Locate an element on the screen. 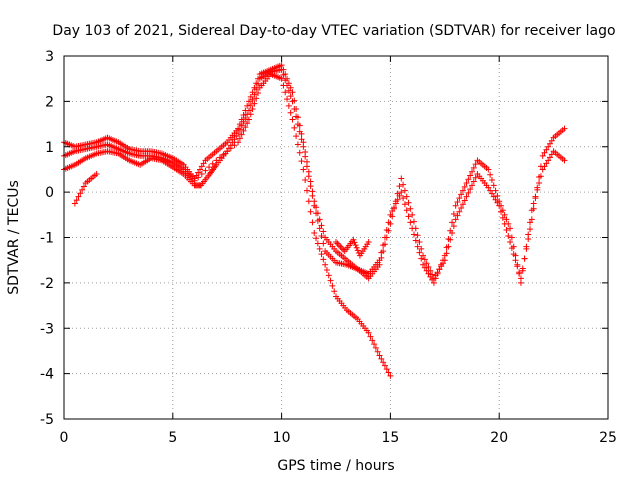  y-tick-label: -4 is located at coordinates (47, 375).